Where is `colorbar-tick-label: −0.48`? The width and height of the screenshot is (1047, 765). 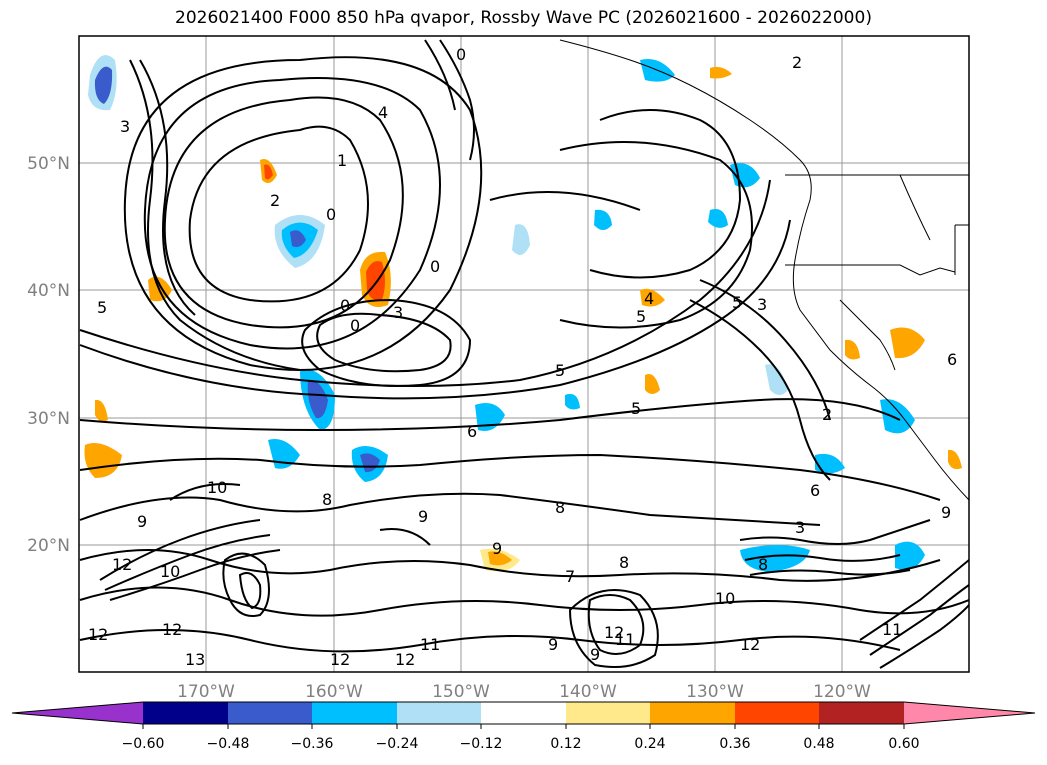 colorbar-tick-label: −0.48 is located at coordinates (228, 744).